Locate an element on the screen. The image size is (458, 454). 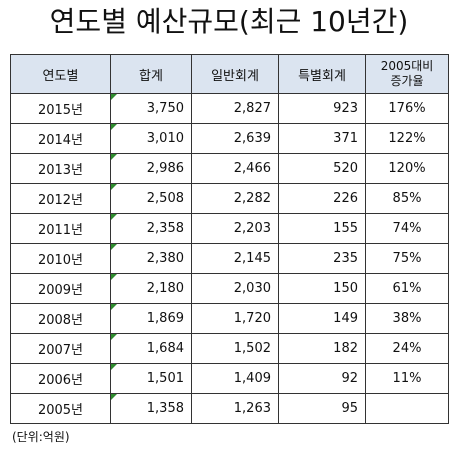
table-row: 2008년 1,869 1,720 149 38% is located at coordinates (229, 318).